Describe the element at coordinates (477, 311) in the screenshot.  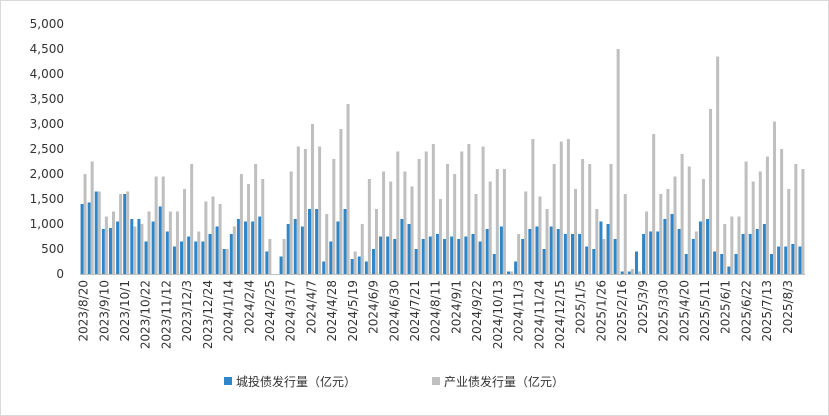
I see `x-tick-label: 2024/9/22` at that location.